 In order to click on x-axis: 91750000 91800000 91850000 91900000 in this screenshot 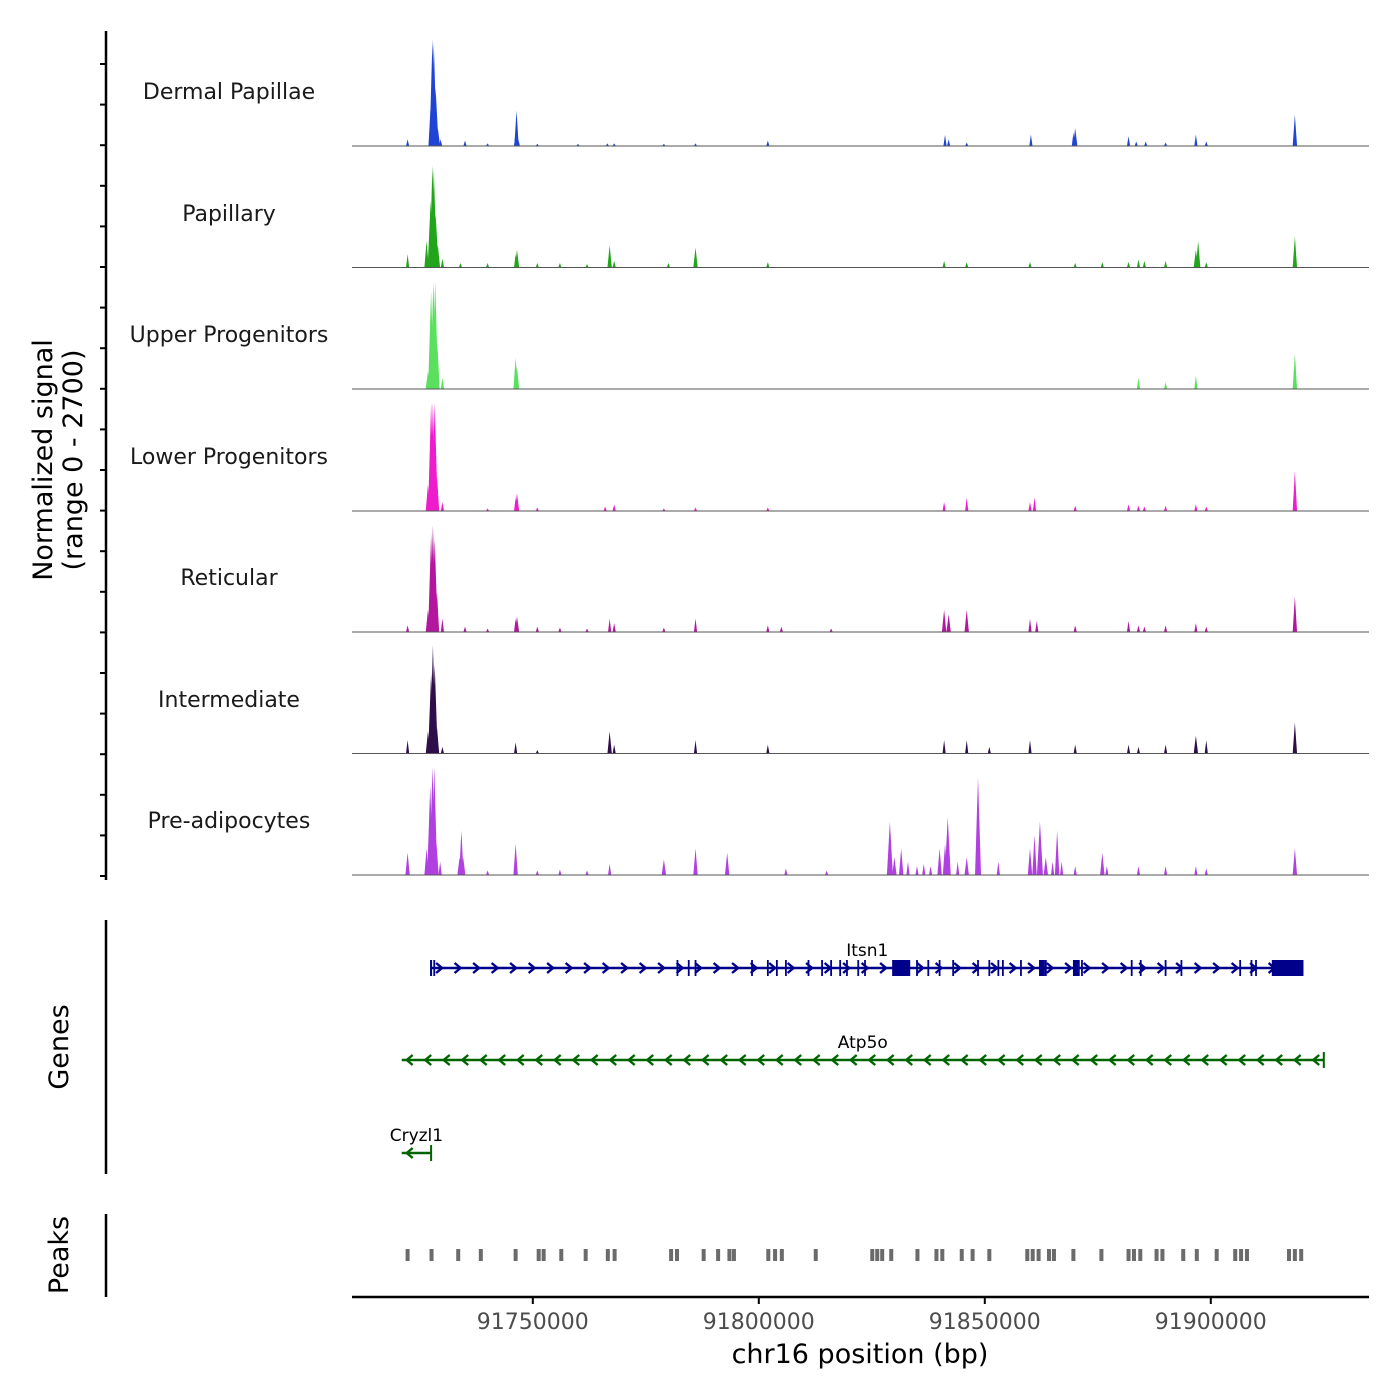, I will do `click(872, 1316)`.